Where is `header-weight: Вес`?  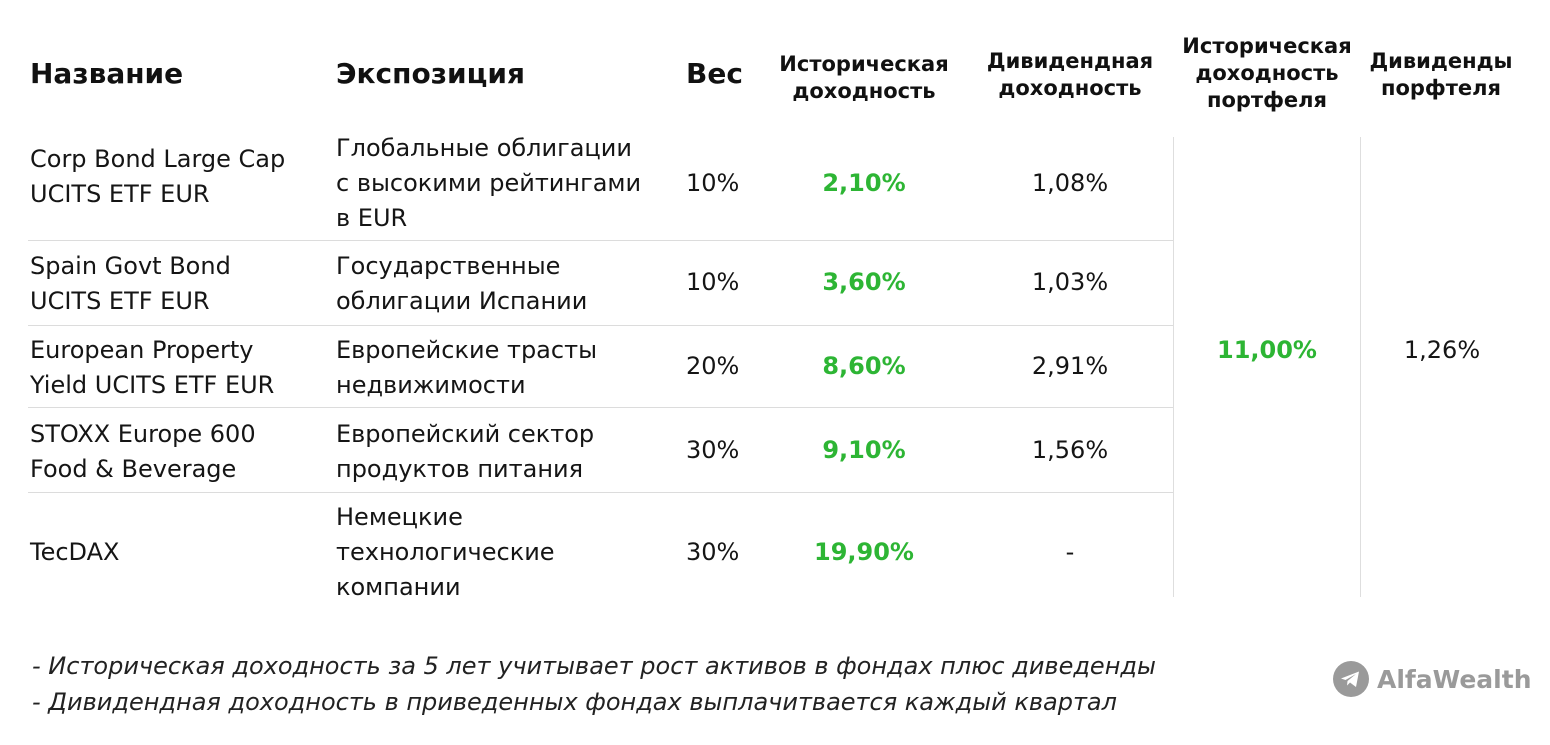 header-weight: Вес is located at coordinates (714, 73).